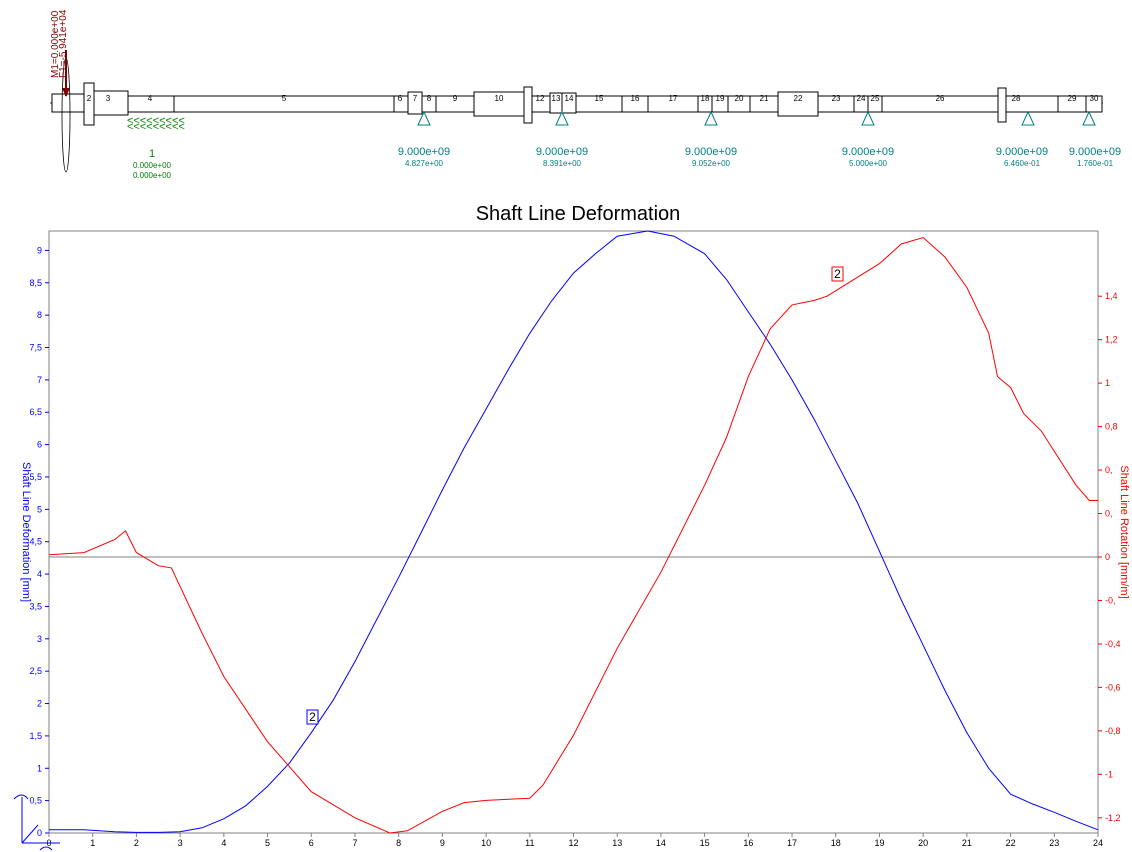  What do you see at coordinates (39, 509) in the screenshot?
I see `y-tick-label: 5` at bounding box center [39, 509].